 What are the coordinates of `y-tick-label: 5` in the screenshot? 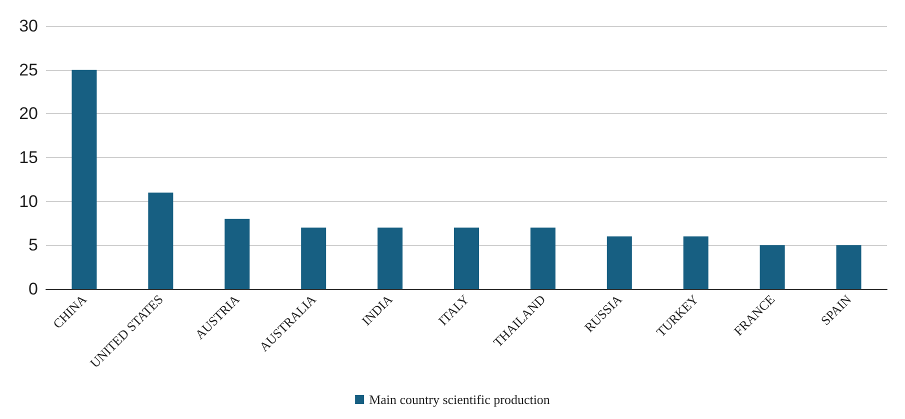 It's located at (33, 245).